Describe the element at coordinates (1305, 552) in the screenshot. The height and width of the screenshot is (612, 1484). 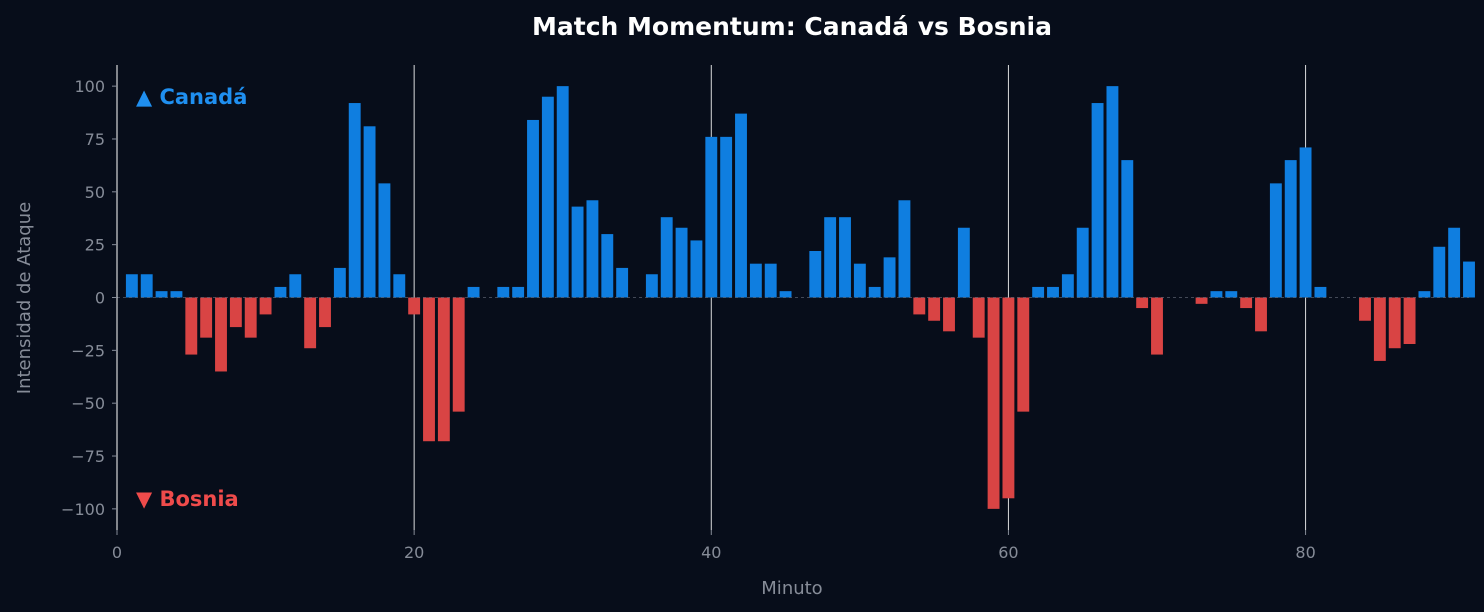
I see `x-tick-label: 80` at that location.